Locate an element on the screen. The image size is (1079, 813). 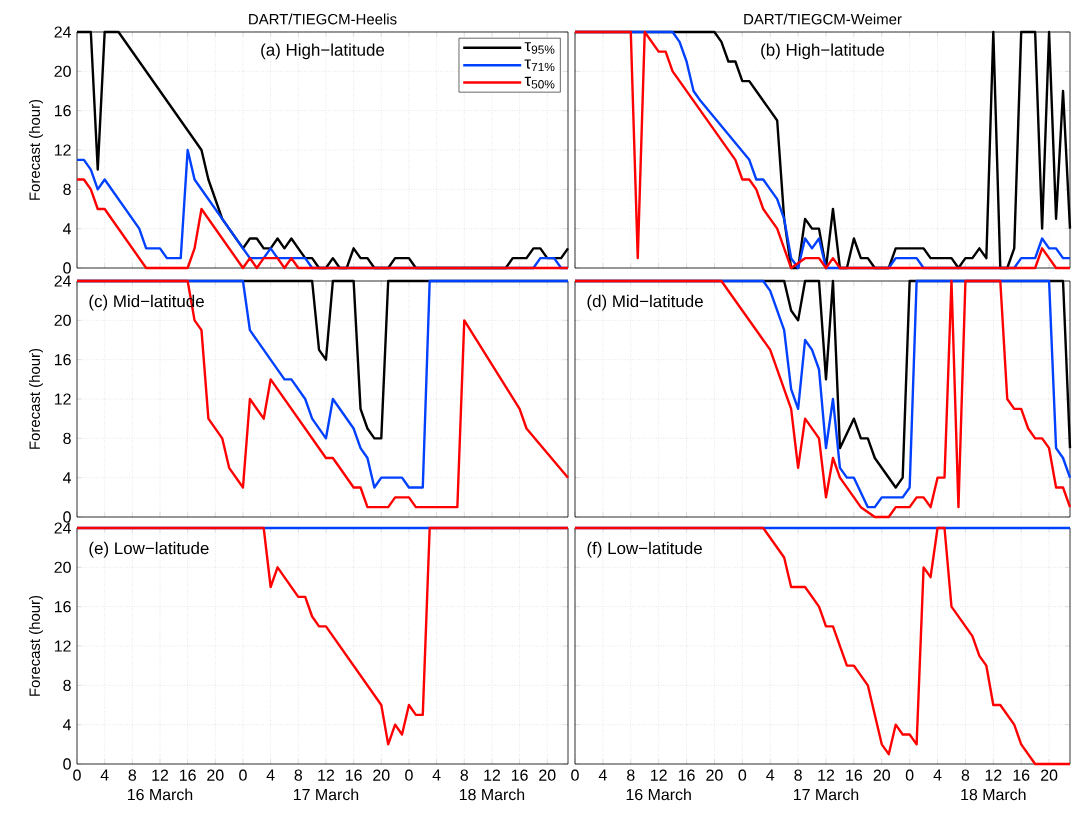
legend-label: τ$_{95%}$ is located at coordinates (539, 48).